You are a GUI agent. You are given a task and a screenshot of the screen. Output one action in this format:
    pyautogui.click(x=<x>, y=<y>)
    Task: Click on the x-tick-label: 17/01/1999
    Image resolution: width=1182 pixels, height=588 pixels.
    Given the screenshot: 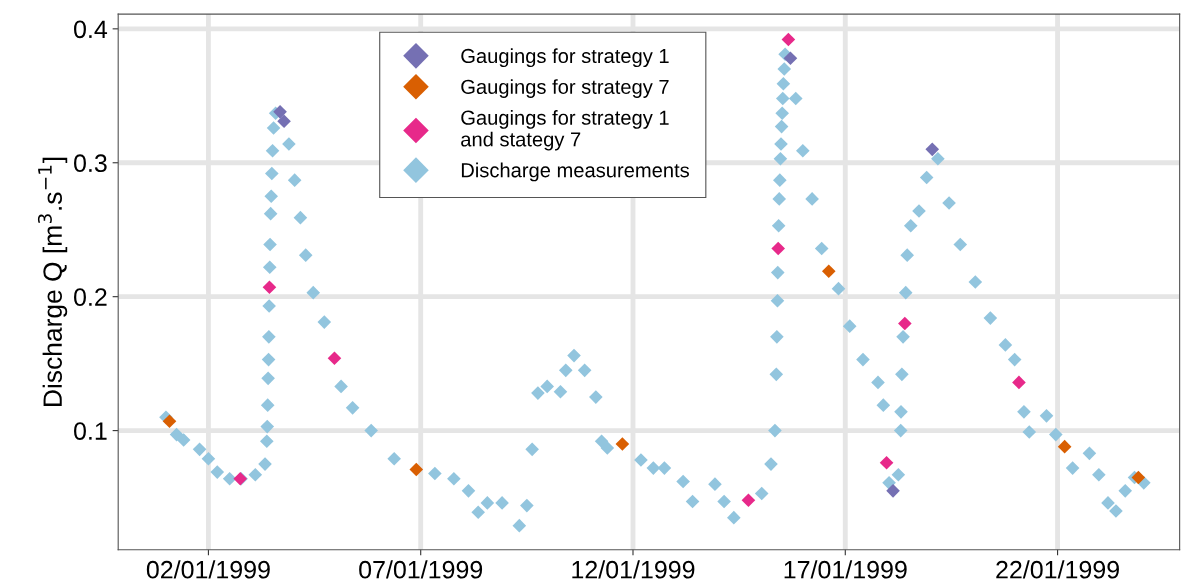 What is the action you would take?
    pyautogui.click(x=845, y=569)
    